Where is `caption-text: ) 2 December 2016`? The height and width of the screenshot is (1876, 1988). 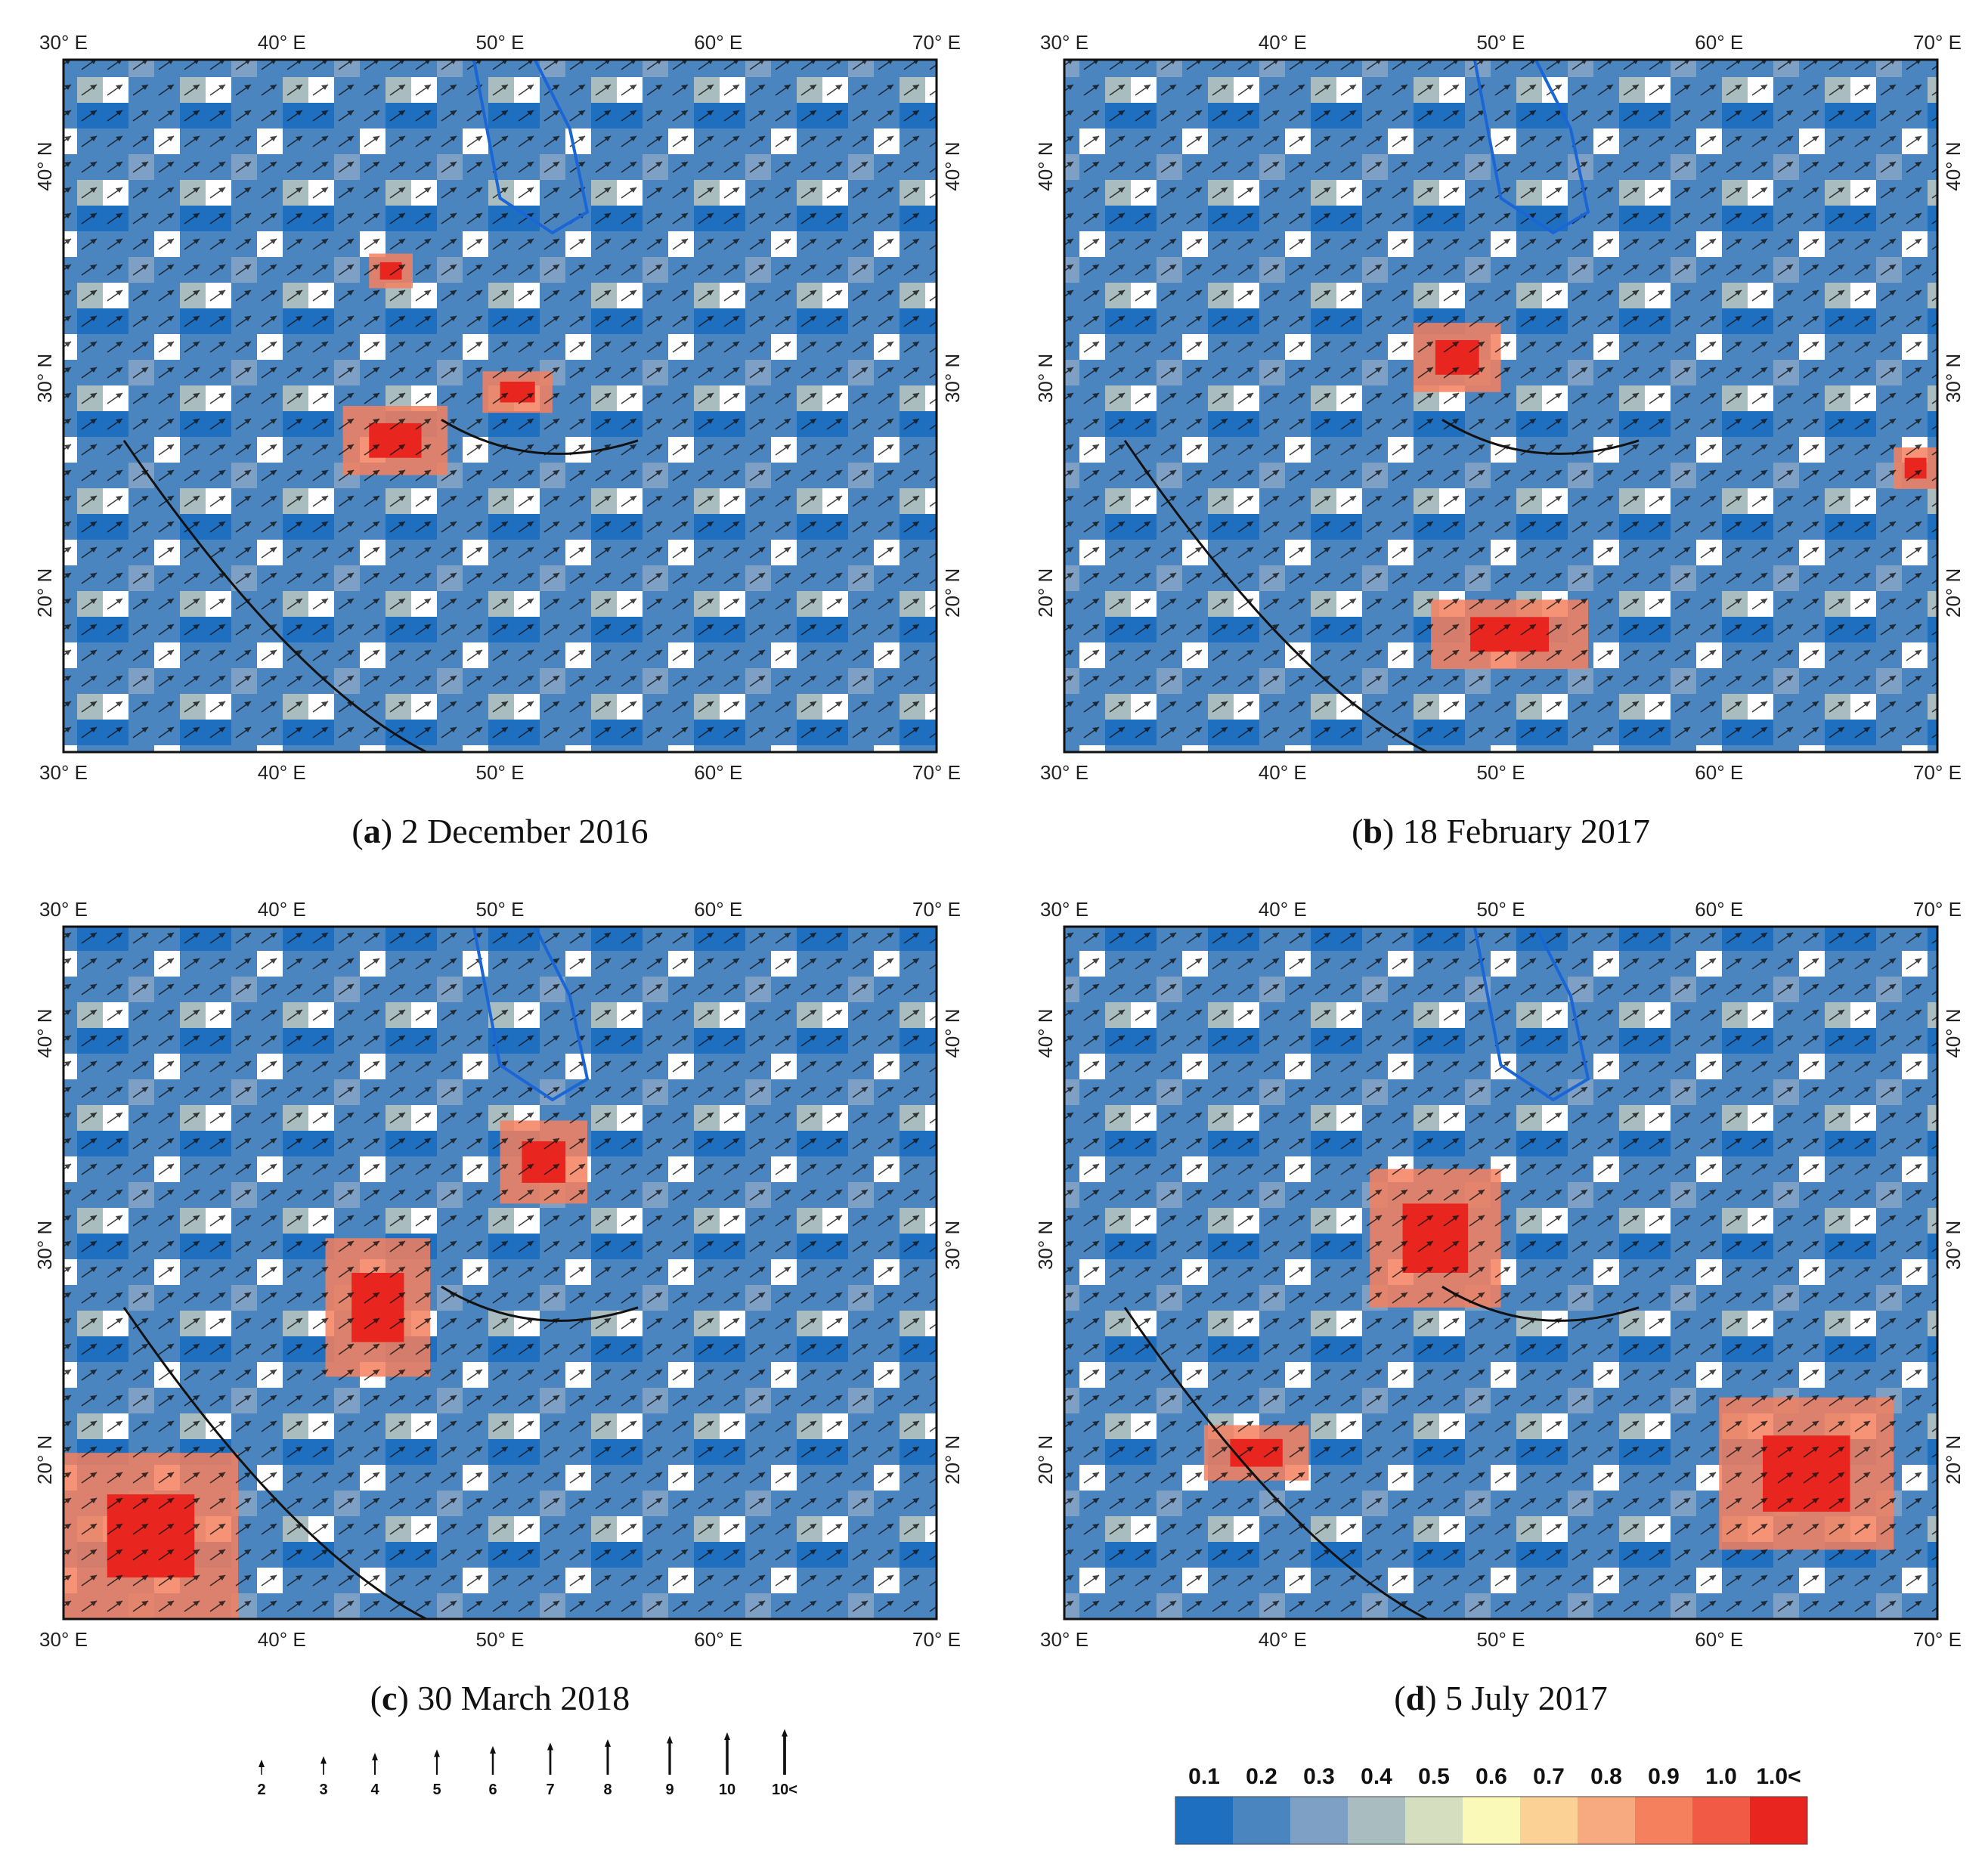
caption-text: ) 2 December 2016 is located at coordinates (515, 831).